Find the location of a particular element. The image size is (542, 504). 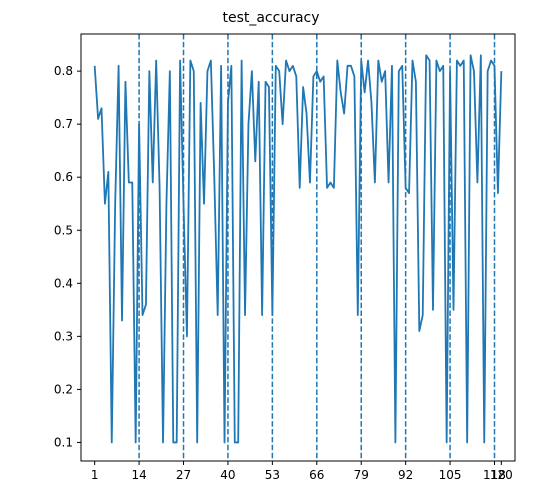

x-tick-label: 27 is located at coordinates (183, 475).